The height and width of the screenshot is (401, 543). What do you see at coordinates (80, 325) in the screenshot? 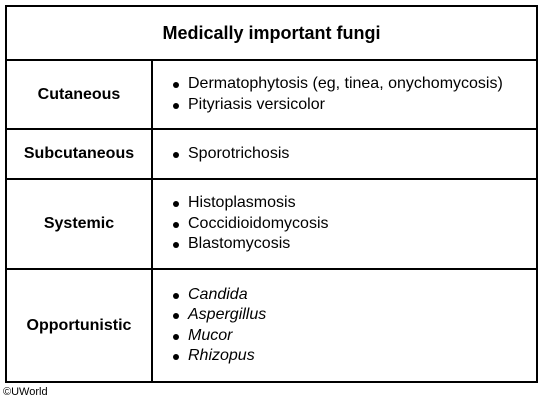
I see `category-label: Opportunistic` at bounding box center [80, 325].